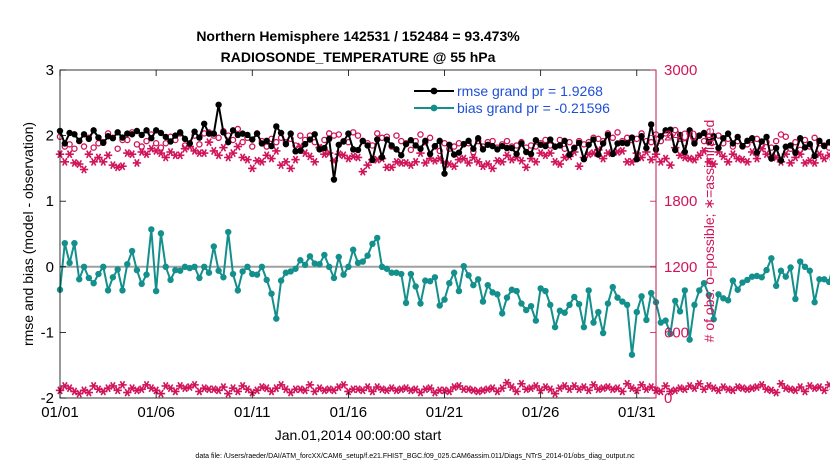  Describe the element at coordinates (28, 234) in the screenshot. I see `y-axis-left-label: rmse and bias (model - observation)` at that location.